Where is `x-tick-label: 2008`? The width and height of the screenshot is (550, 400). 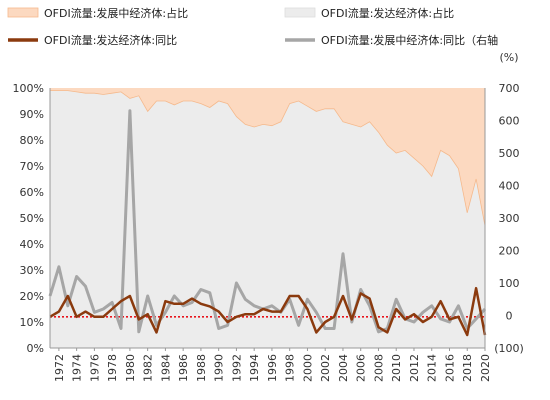 x-tick-label: 2008 is located at coordinates (378, 368).